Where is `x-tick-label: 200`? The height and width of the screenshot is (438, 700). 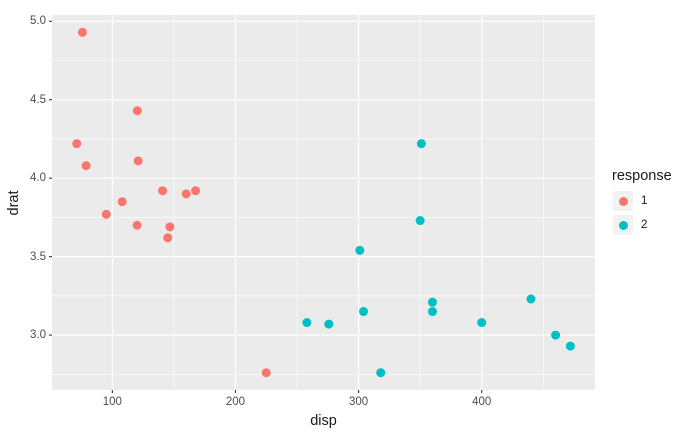 x-tick-label: 200 is located at coordinates (235, 402).